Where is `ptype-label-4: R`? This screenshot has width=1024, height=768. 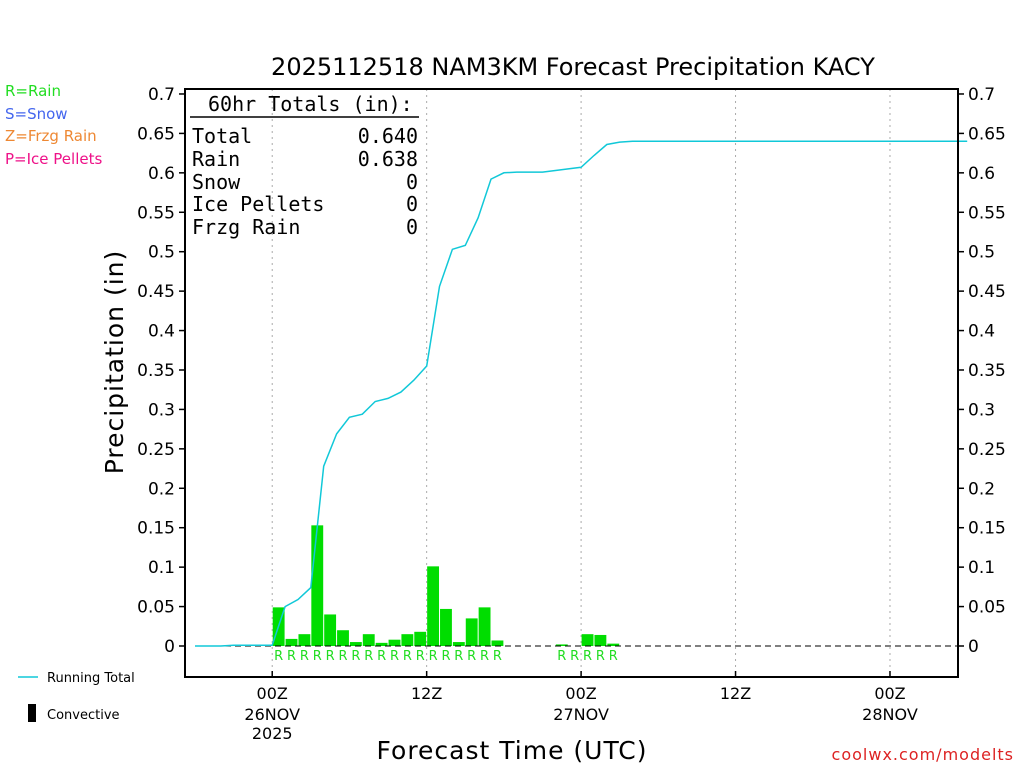 ptype-label-4: R is located at coordinates (330, 656).